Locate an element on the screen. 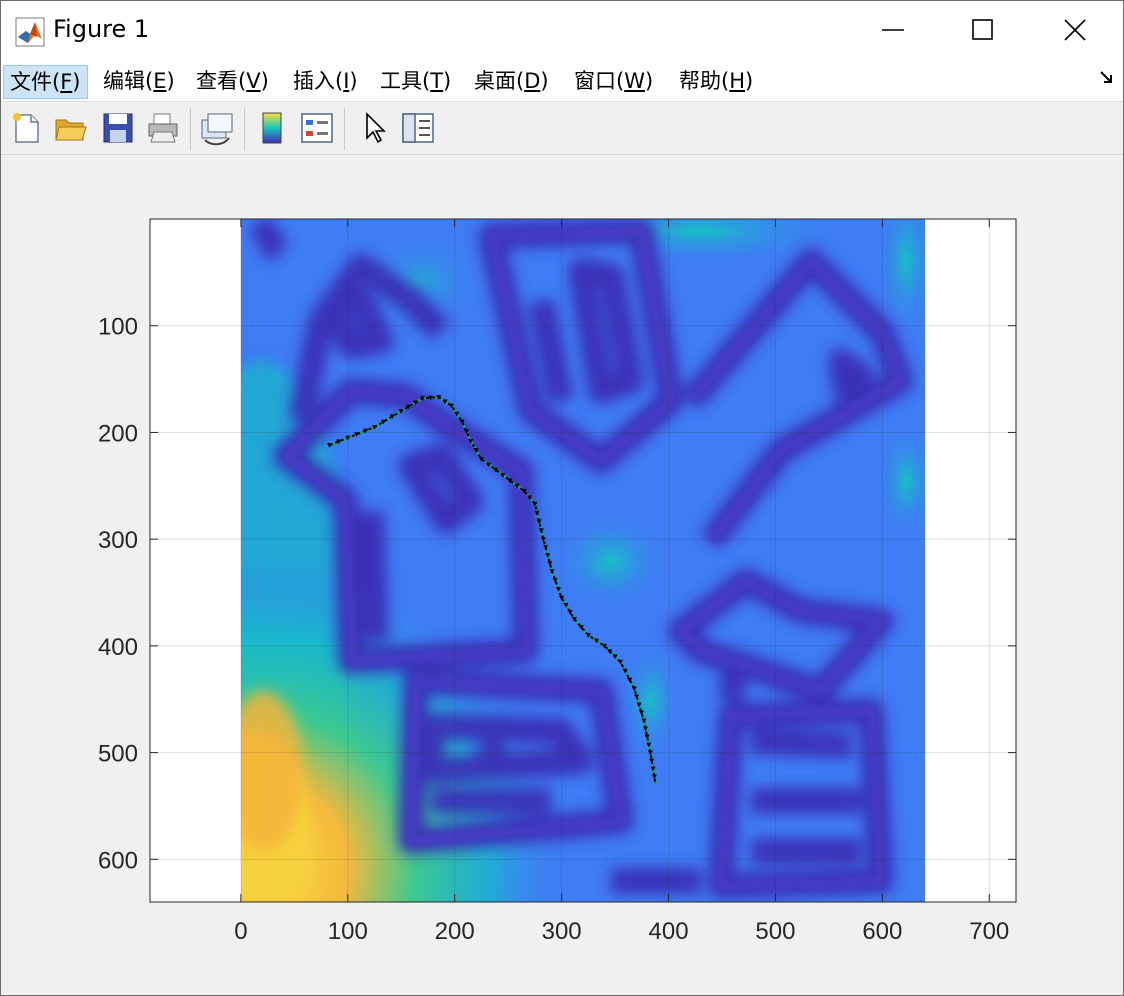 The image size is (1124, 996). minimize-icon is located at coordinates (893, 30).